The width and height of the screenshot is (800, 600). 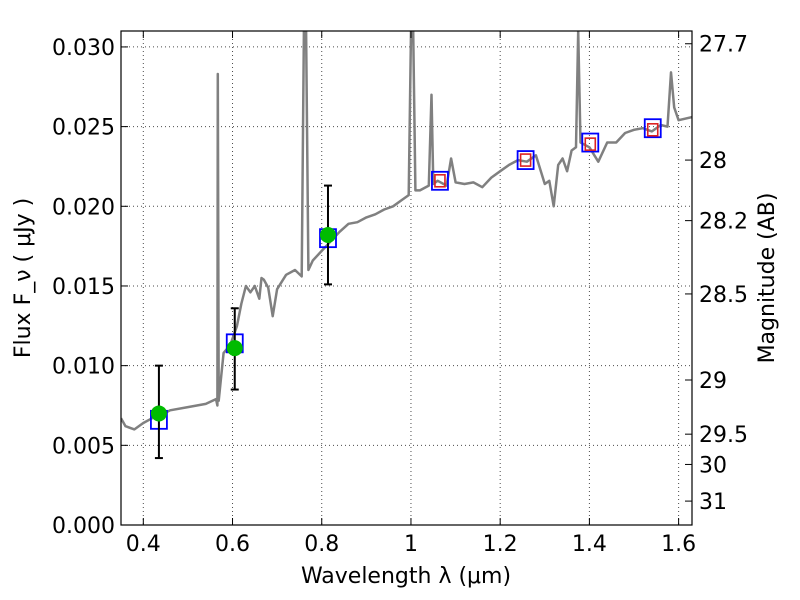 What do you see at coordinates (767, 278) in the screenshot?
I see `y-axis-right-label: Magnitude (AB)` at bounding box center [767, 278].